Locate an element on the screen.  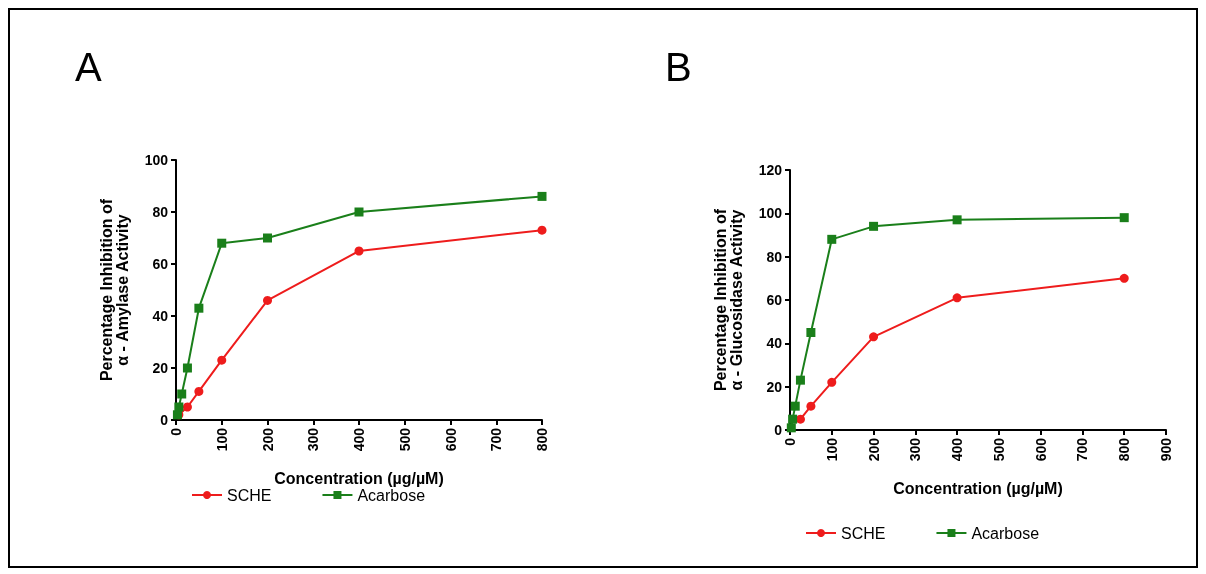
y-tick-label: 0 is located at coordinates (164, 420).